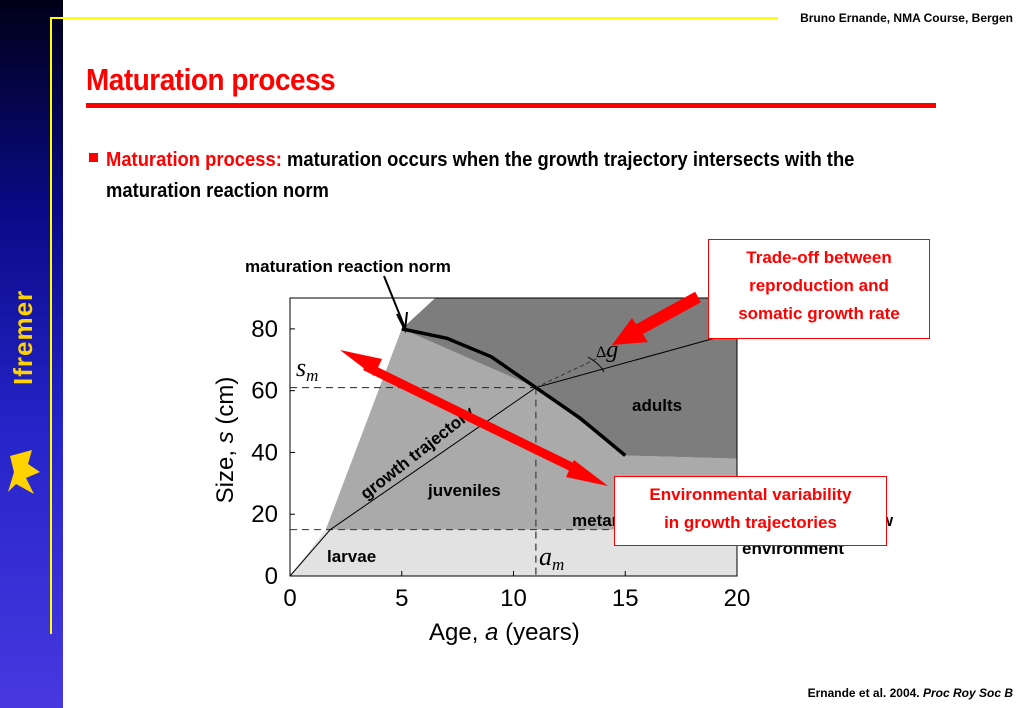 The height and width of the screenshot is (708, 1023). Describe the element at coordinates (587, 473) in the screenshot. I see `variability-arrow-head-end` at that location.